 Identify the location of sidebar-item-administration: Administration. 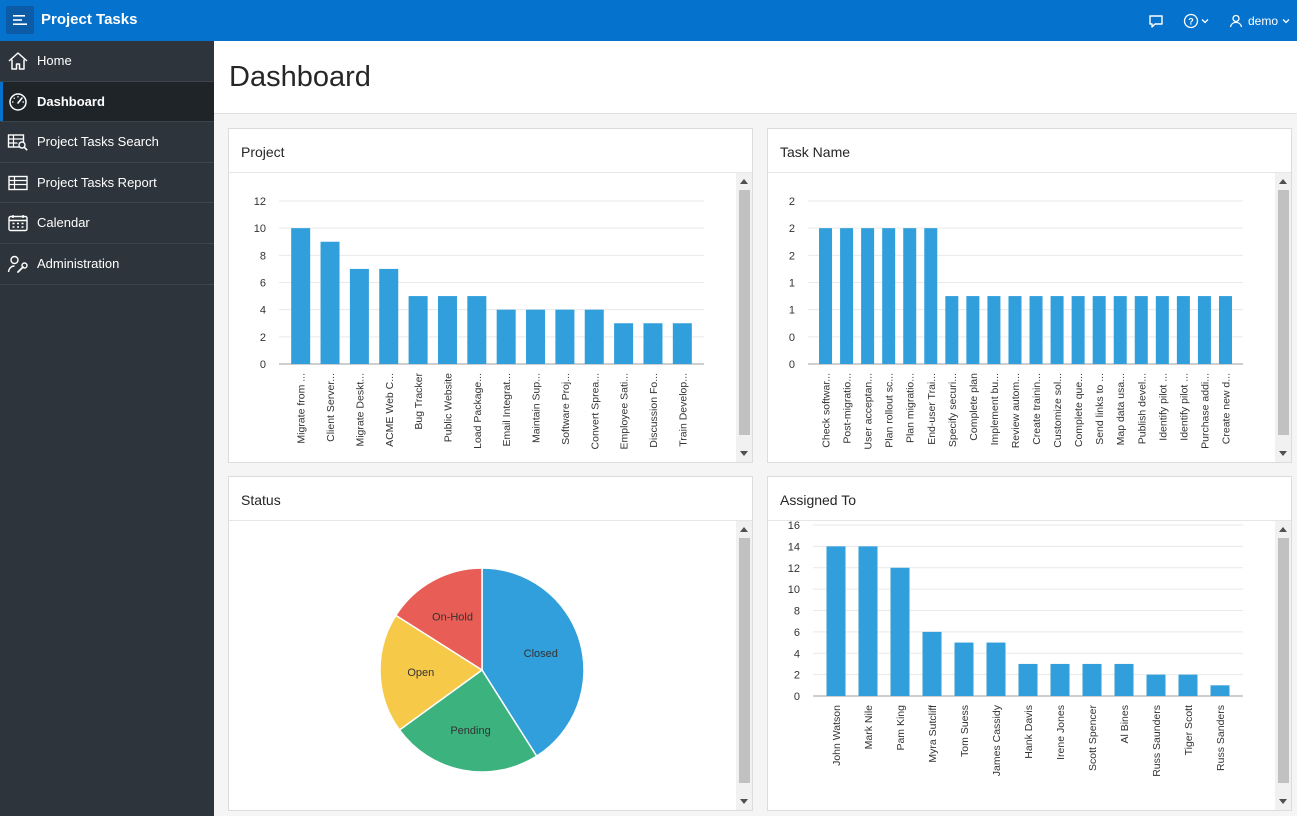
(107, 264).